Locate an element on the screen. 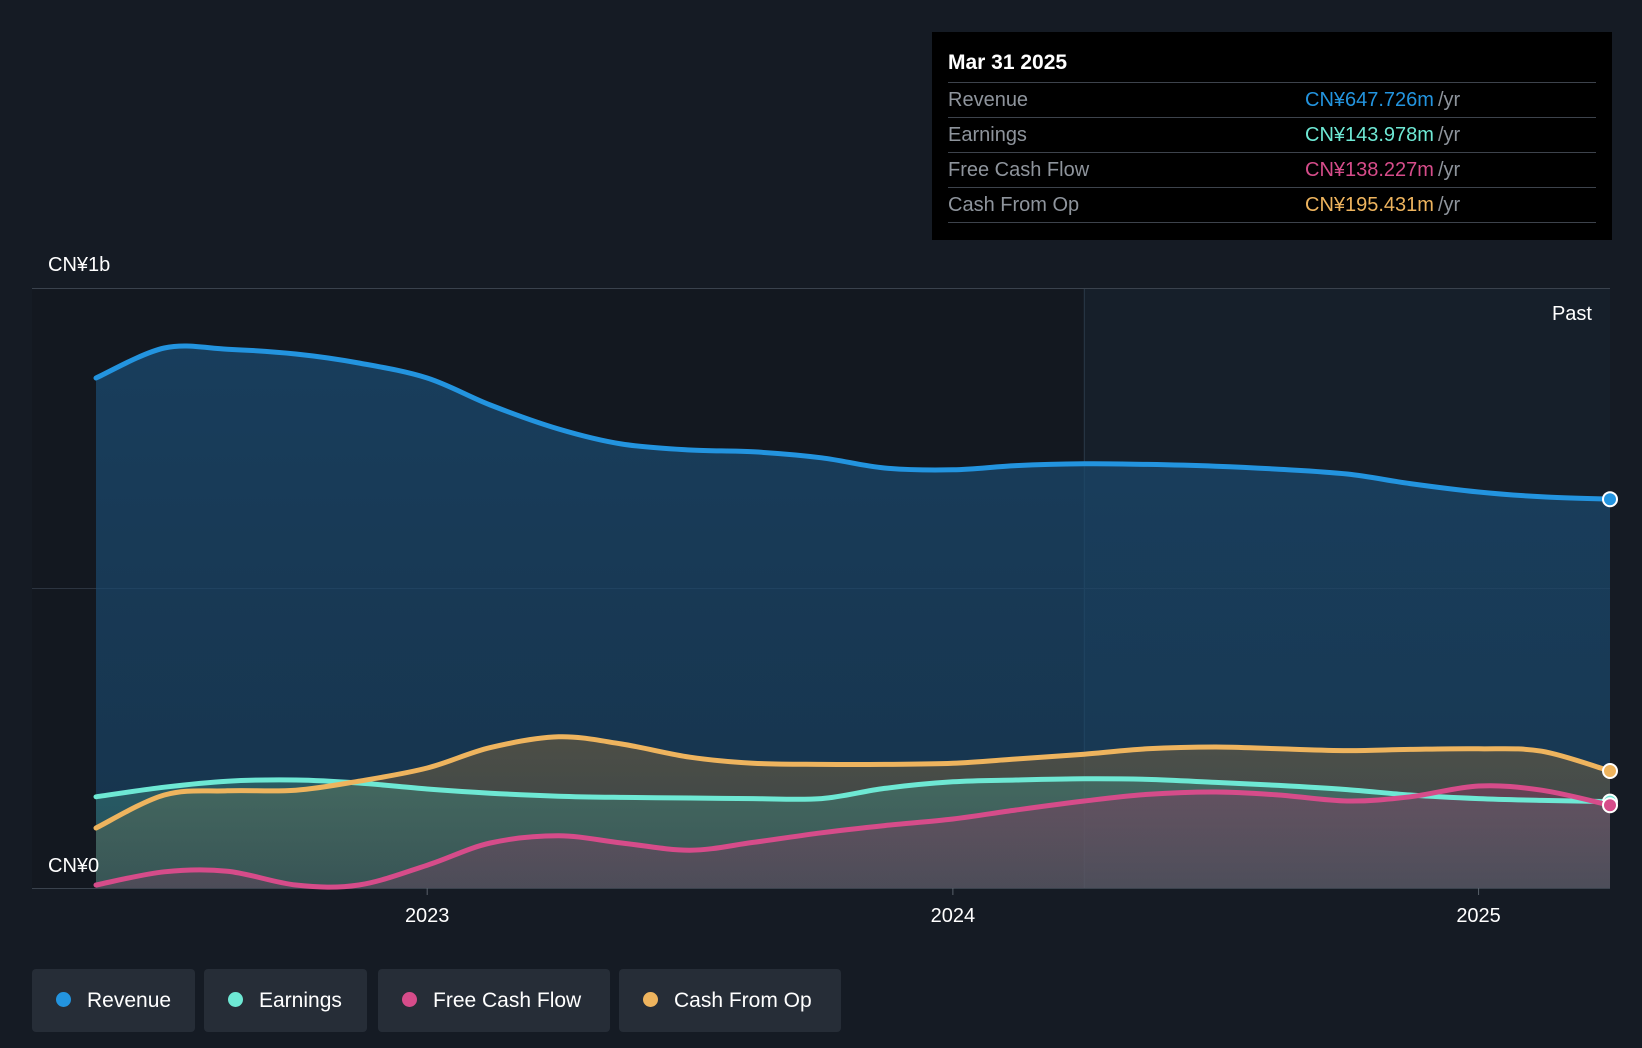 Image resolution: width=1642 pixels, height=1048 pixels. past-label: Past is located at coordinates (1572, 314).